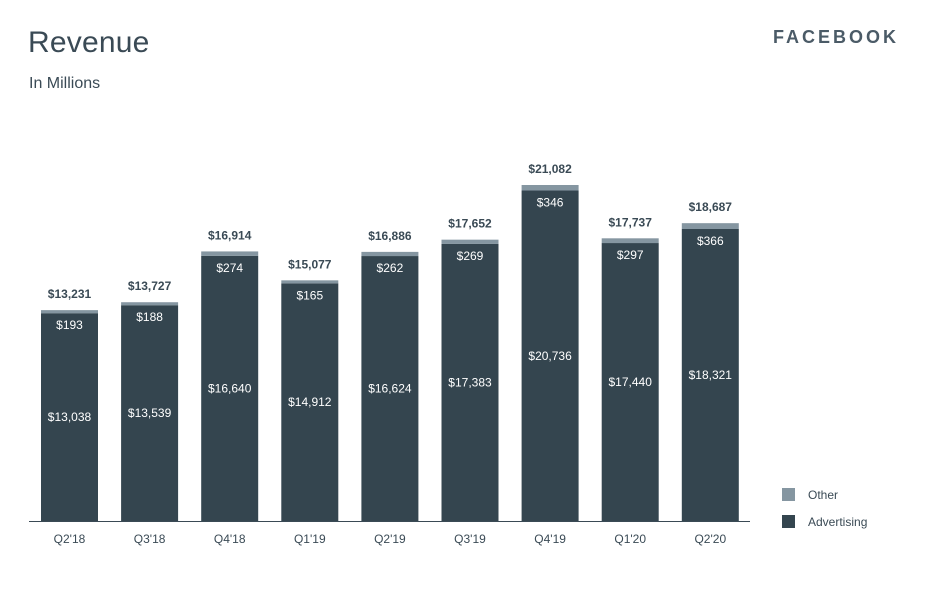  What do you see at coordinates (390, 268) in the screenshot?
I see `data-label-other: $262` at bounding box center [390, 268].